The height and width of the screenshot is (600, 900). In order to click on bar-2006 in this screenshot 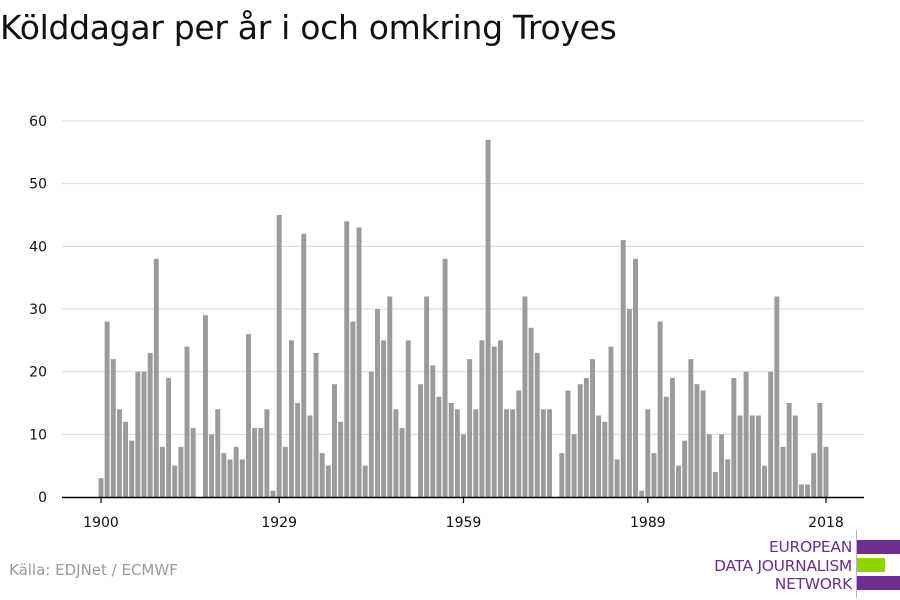, I will do `click(752, 456)`.